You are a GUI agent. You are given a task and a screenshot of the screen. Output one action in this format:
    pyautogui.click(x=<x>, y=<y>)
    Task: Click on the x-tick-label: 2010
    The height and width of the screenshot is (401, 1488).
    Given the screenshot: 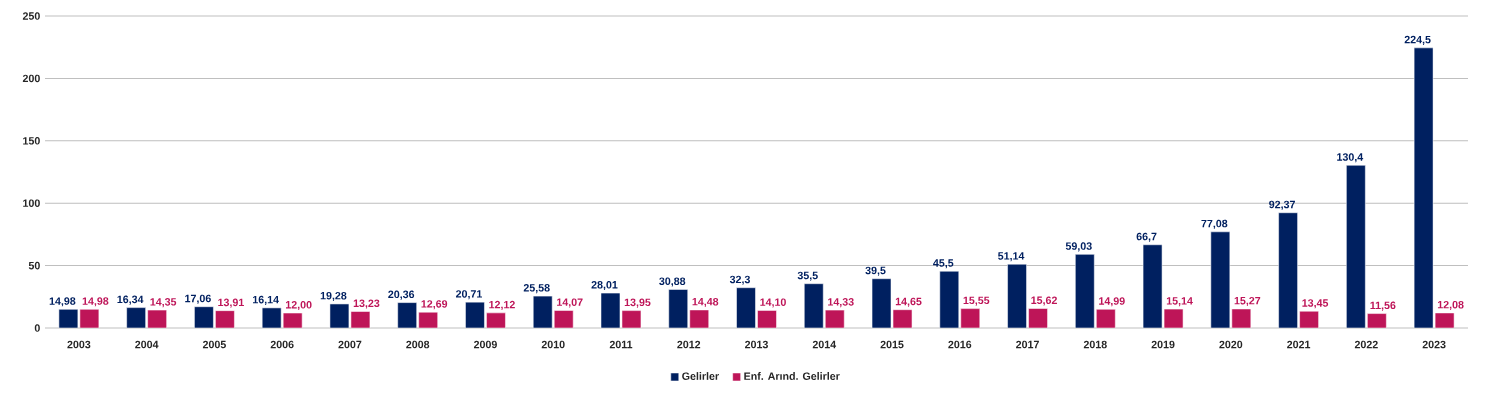 What is the action you would take?
    pyautogui.click(x=553, y=344)
    